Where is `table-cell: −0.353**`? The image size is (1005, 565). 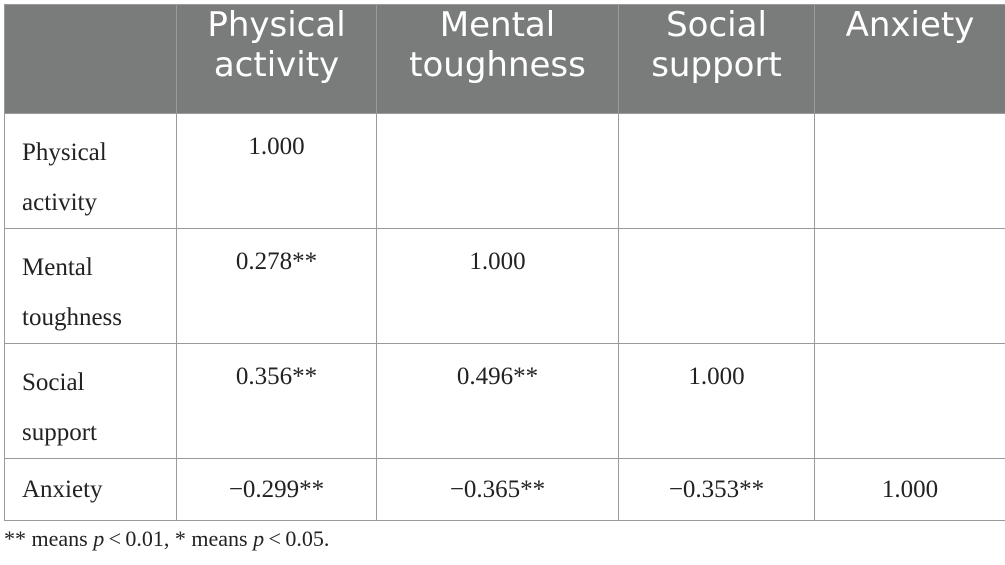 table-cell: −0.353** is located at coordinates (716, 489).